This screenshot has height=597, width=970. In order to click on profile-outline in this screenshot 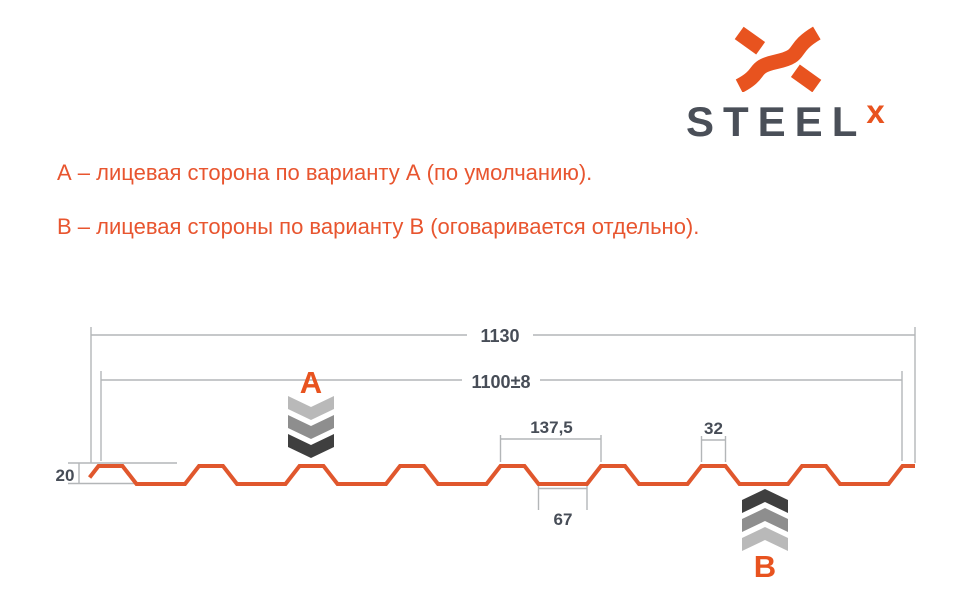, I will do `click(501, 475)`.